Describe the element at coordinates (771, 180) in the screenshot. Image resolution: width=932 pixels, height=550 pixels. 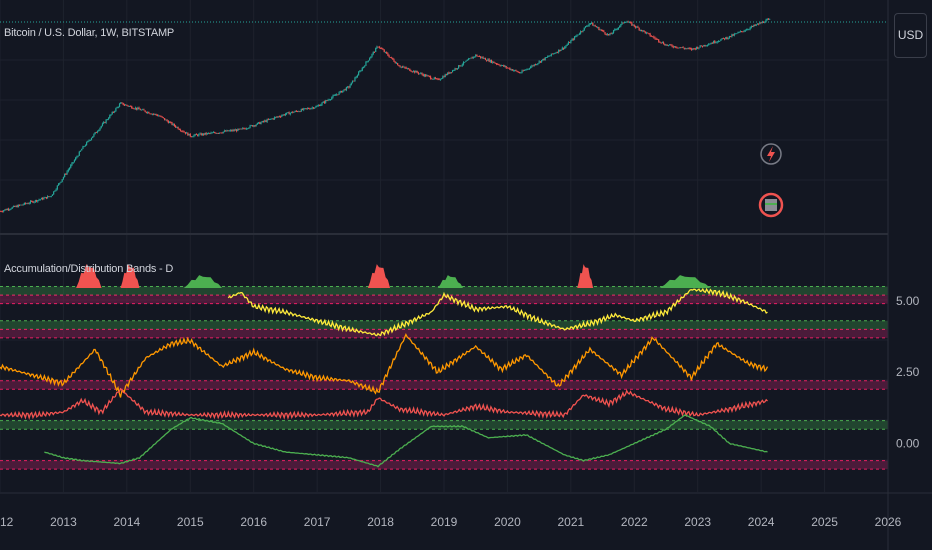
I see `event-icons` at that location.